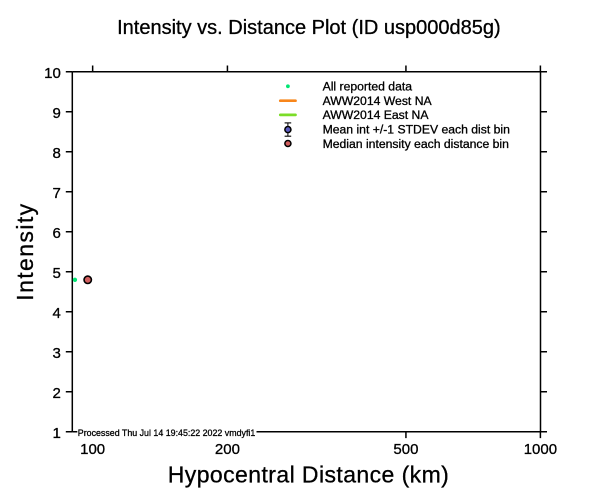 This screenshot has width=612, height=504. Describe the element at coordinates (473, 435) in the screenshot. I see `bottom-ticks` at that location.